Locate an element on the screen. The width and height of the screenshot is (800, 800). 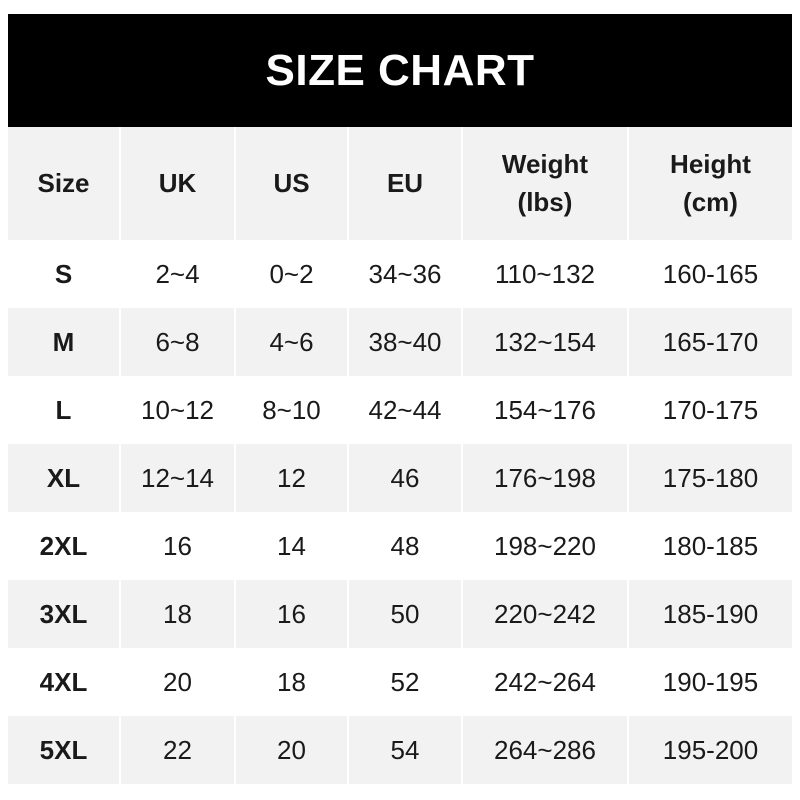
table-cell: 52 is located at coordinates (404, 682).